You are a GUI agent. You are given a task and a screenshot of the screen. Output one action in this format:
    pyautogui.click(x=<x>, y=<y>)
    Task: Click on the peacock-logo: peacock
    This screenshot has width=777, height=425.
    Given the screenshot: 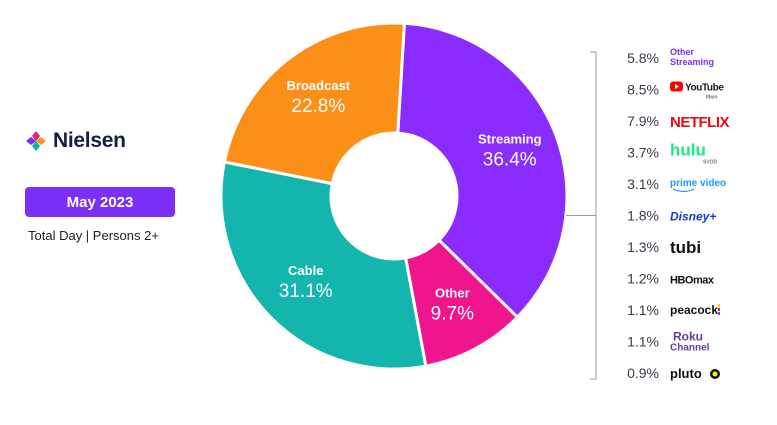 What is the action you would take?
    pyautogui.click(x=695, y=310)
    